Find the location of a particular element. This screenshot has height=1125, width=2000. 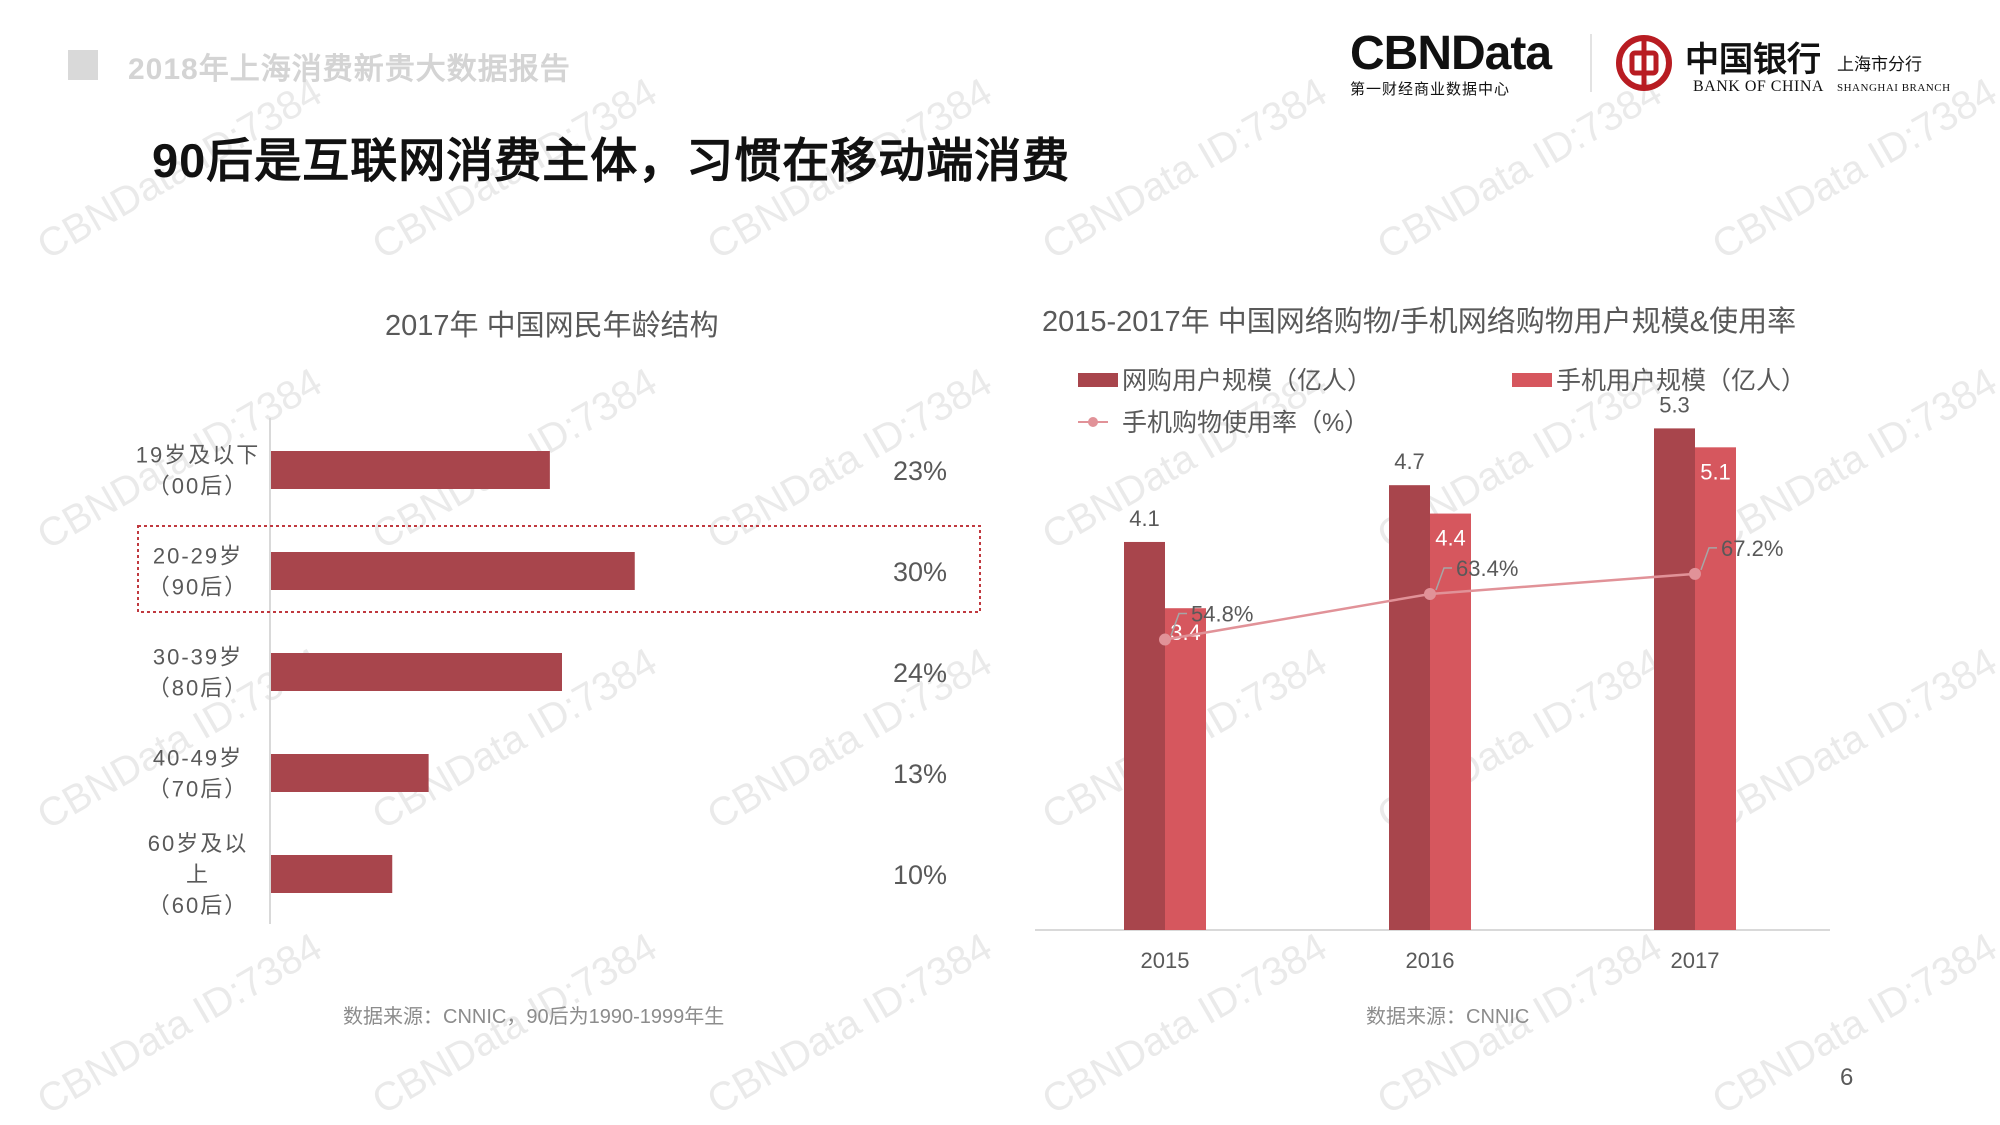

shopping-chart-source: 数据来源：CNNIC is located at coordinates (1448, 1017).